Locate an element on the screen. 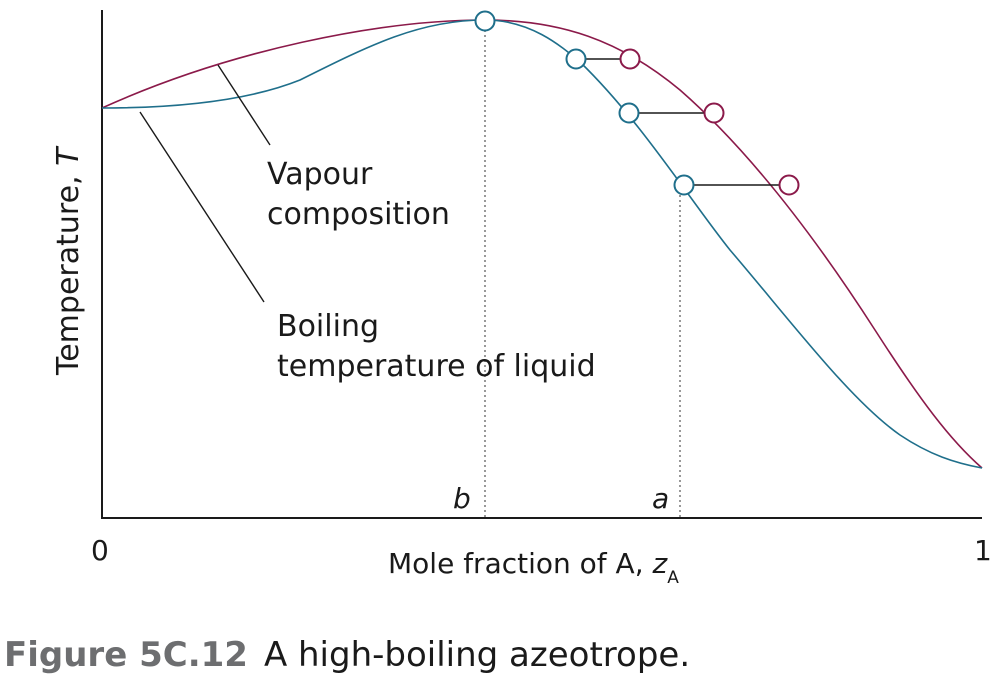  x-tick-start: 0 is located at coordinates (100, 550).